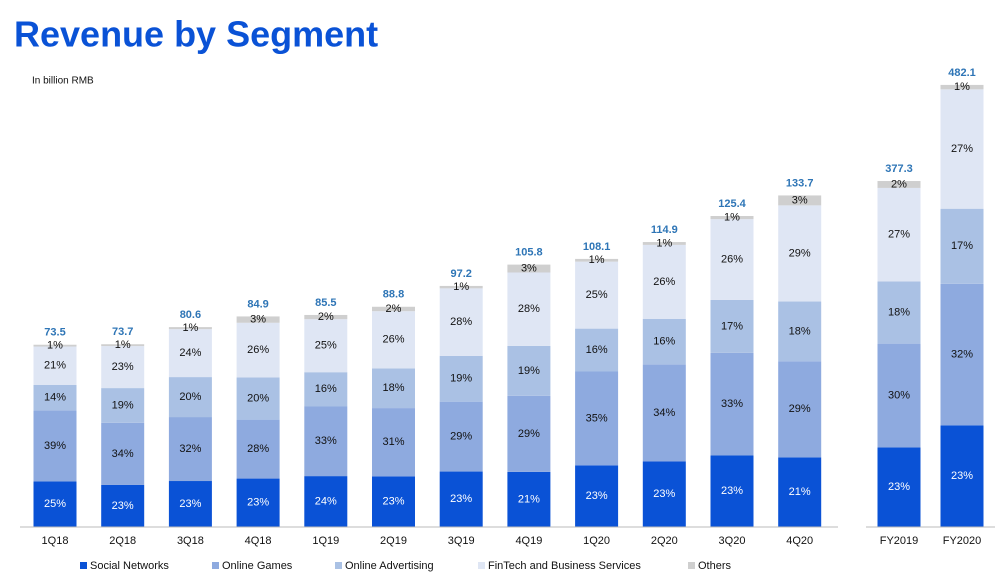 The image size is (1001, 588). Describe the element at coordinates (196, 34) in the screenshot. I see `title: Revenue by Segment` at that location.